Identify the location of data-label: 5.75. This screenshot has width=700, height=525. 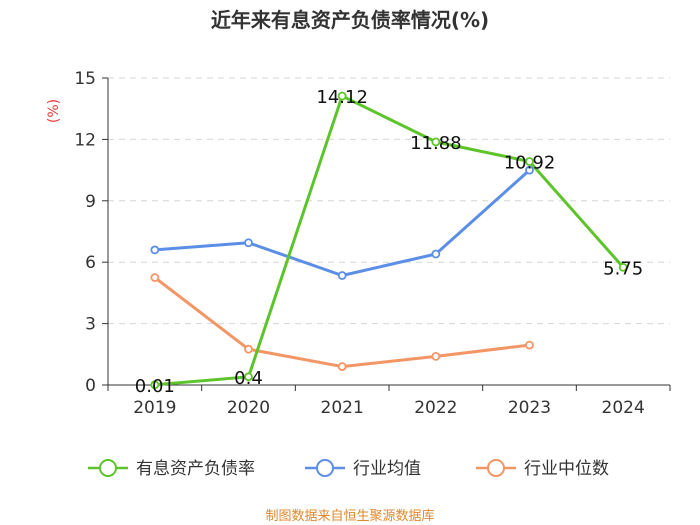
(623, 268).